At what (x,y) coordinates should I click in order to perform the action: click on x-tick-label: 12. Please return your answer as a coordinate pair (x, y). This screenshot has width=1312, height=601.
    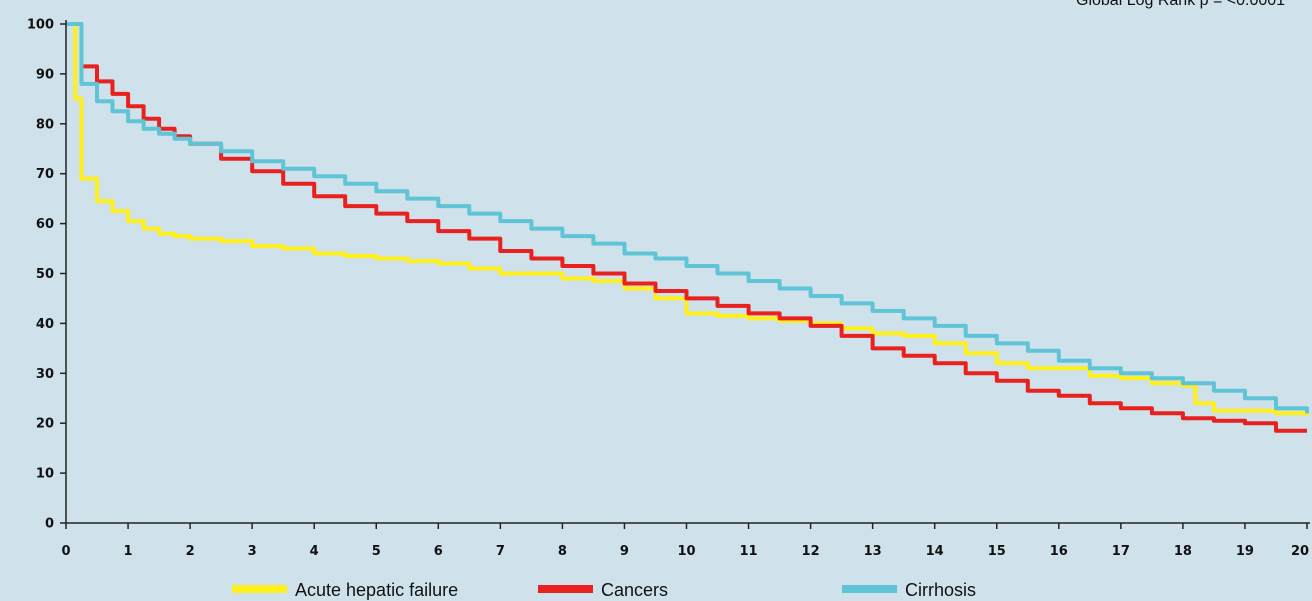
    Looking at the image, I should click on (811, 551).